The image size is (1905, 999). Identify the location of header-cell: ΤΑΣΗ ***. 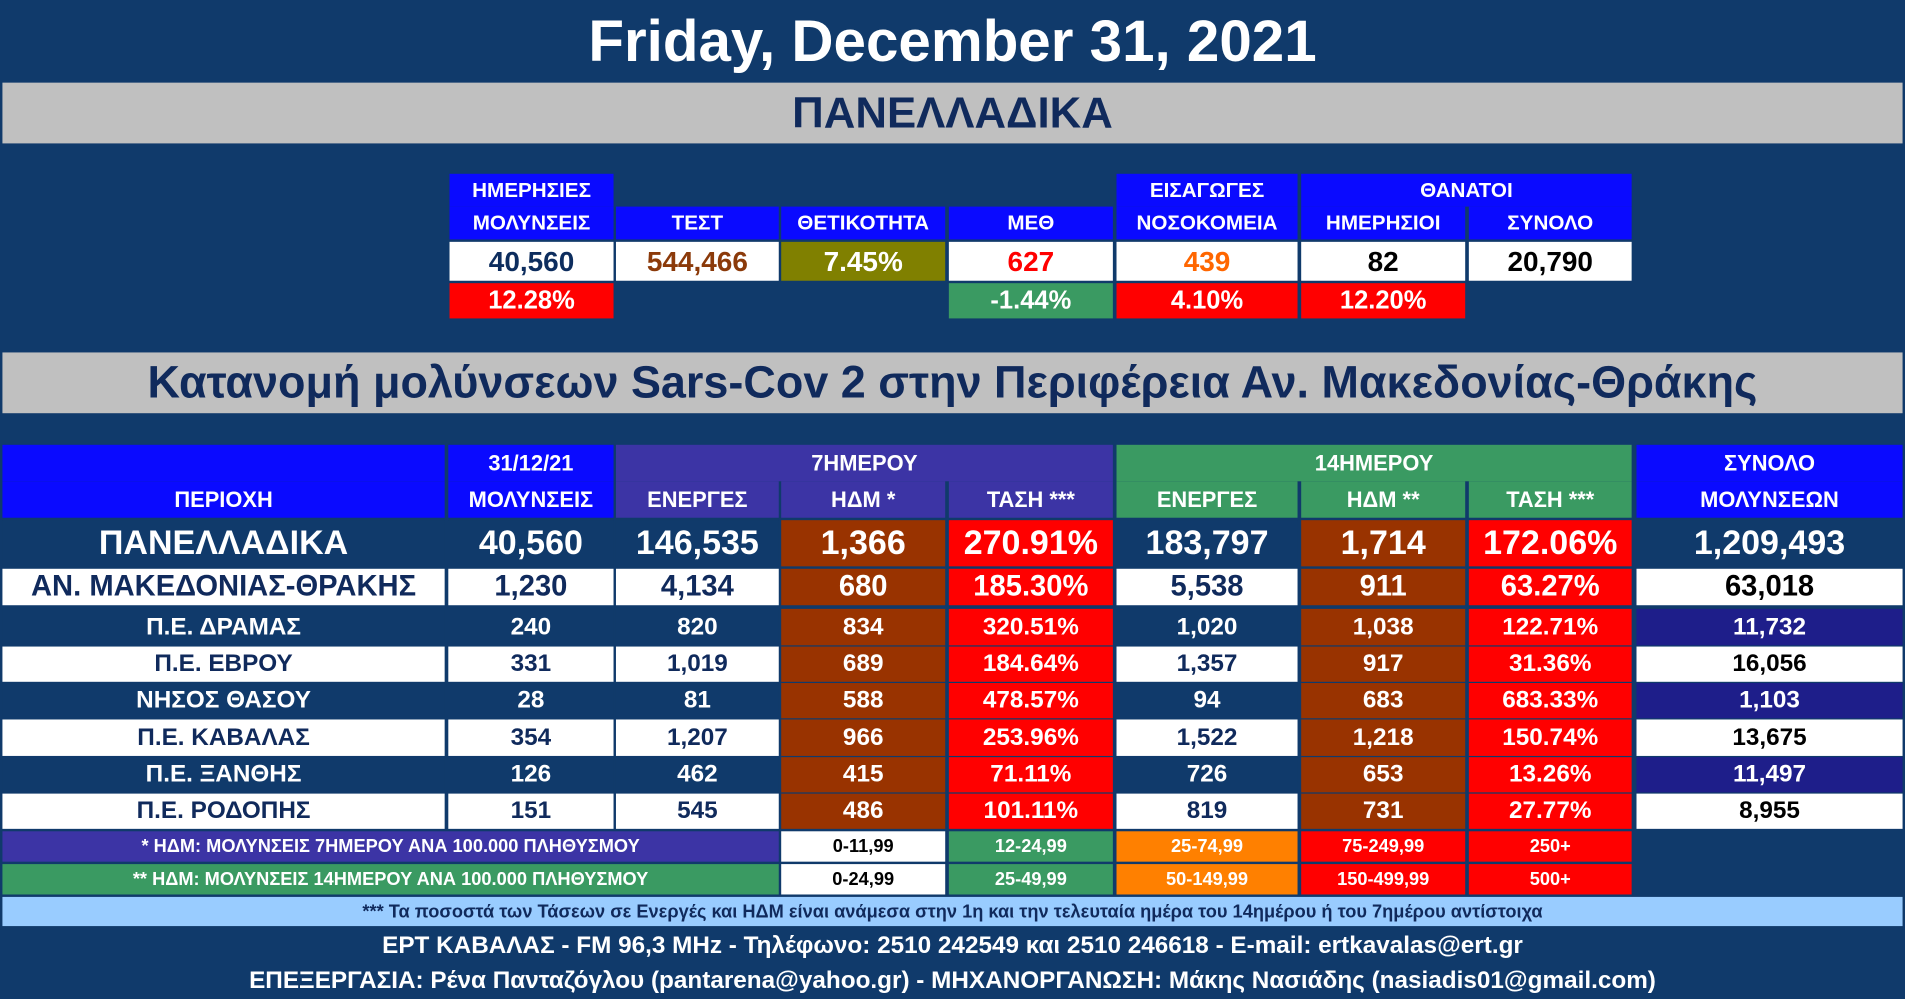
(1030, 499).